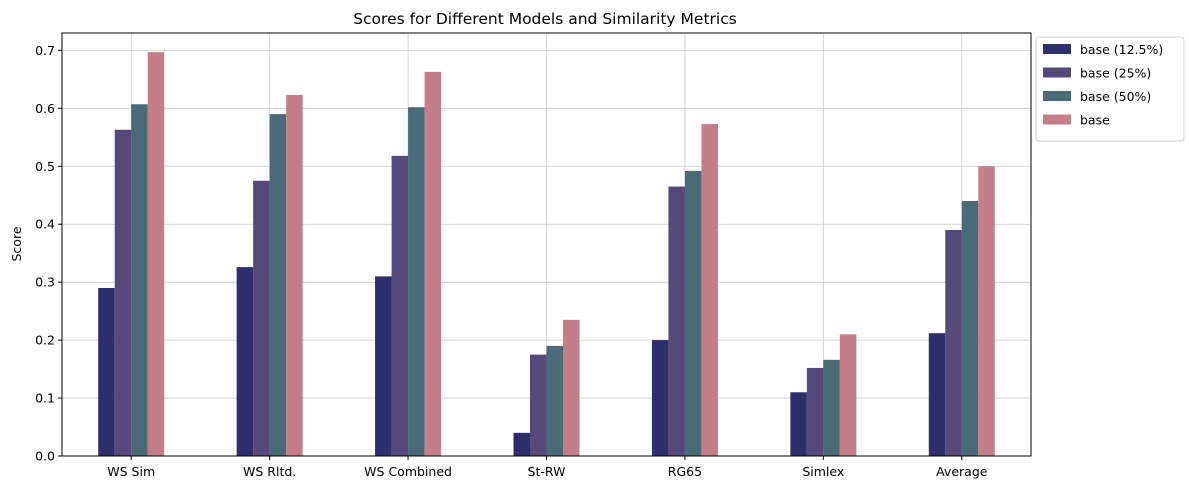  What do you see at coordinates (547, 471) in the screenshot?
I see `x-tick-label: St-RW` at bounding box center [547, 471].